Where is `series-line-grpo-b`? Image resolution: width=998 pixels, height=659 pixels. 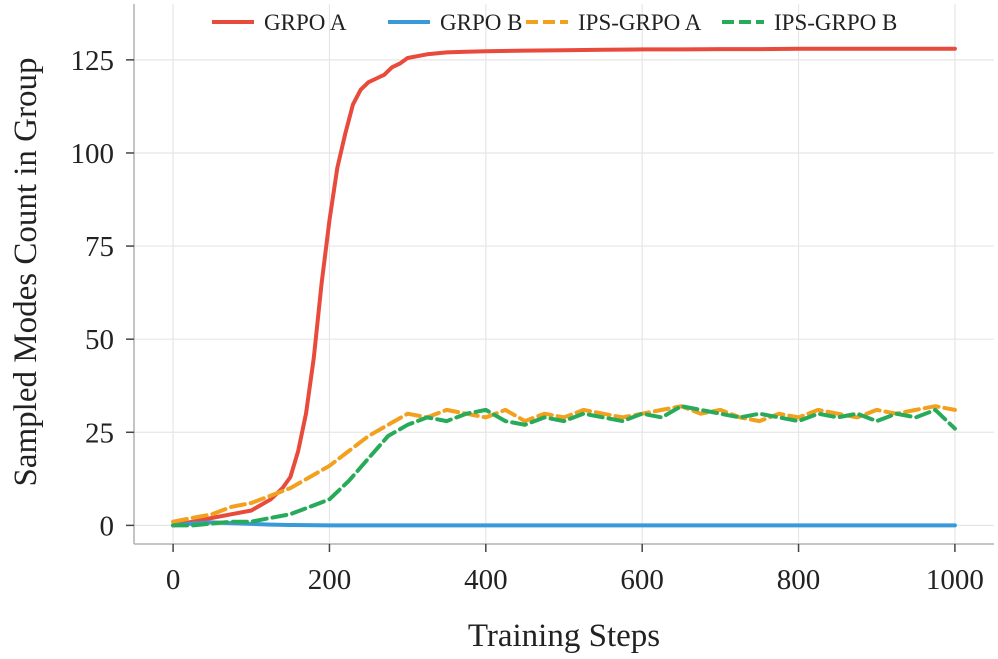
series-line-grpo-b is located at coordinates (564, 524).